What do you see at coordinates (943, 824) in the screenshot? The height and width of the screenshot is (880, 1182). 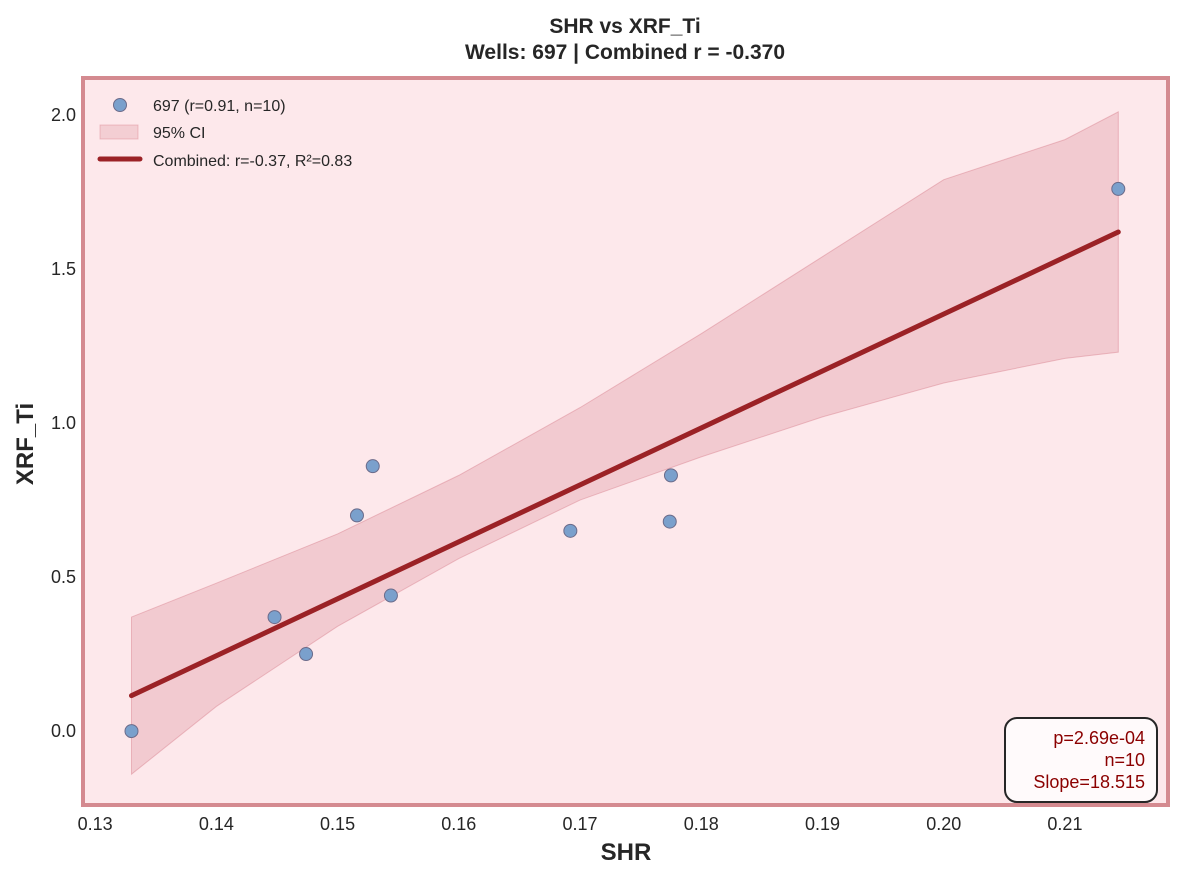 I see `x-tick-label: 0.20` at bounding box center [943, 824].